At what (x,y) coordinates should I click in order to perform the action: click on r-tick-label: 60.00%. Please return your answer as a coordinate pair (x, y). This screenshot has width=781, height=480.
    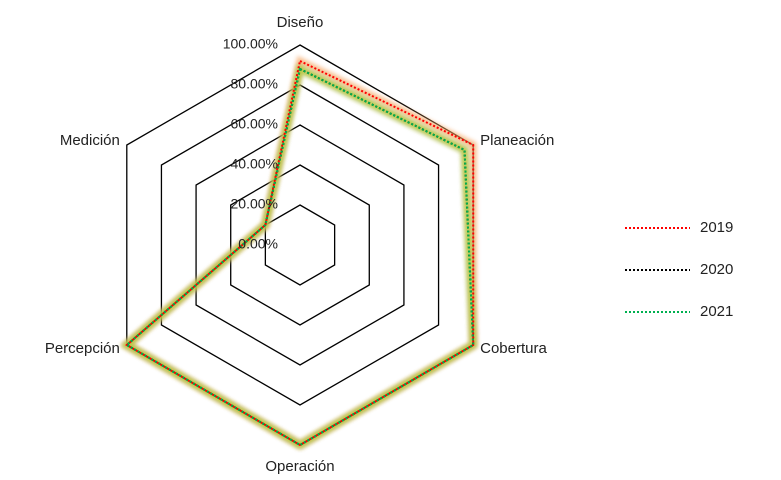
    Looking at the image, I should click on (254, 124).